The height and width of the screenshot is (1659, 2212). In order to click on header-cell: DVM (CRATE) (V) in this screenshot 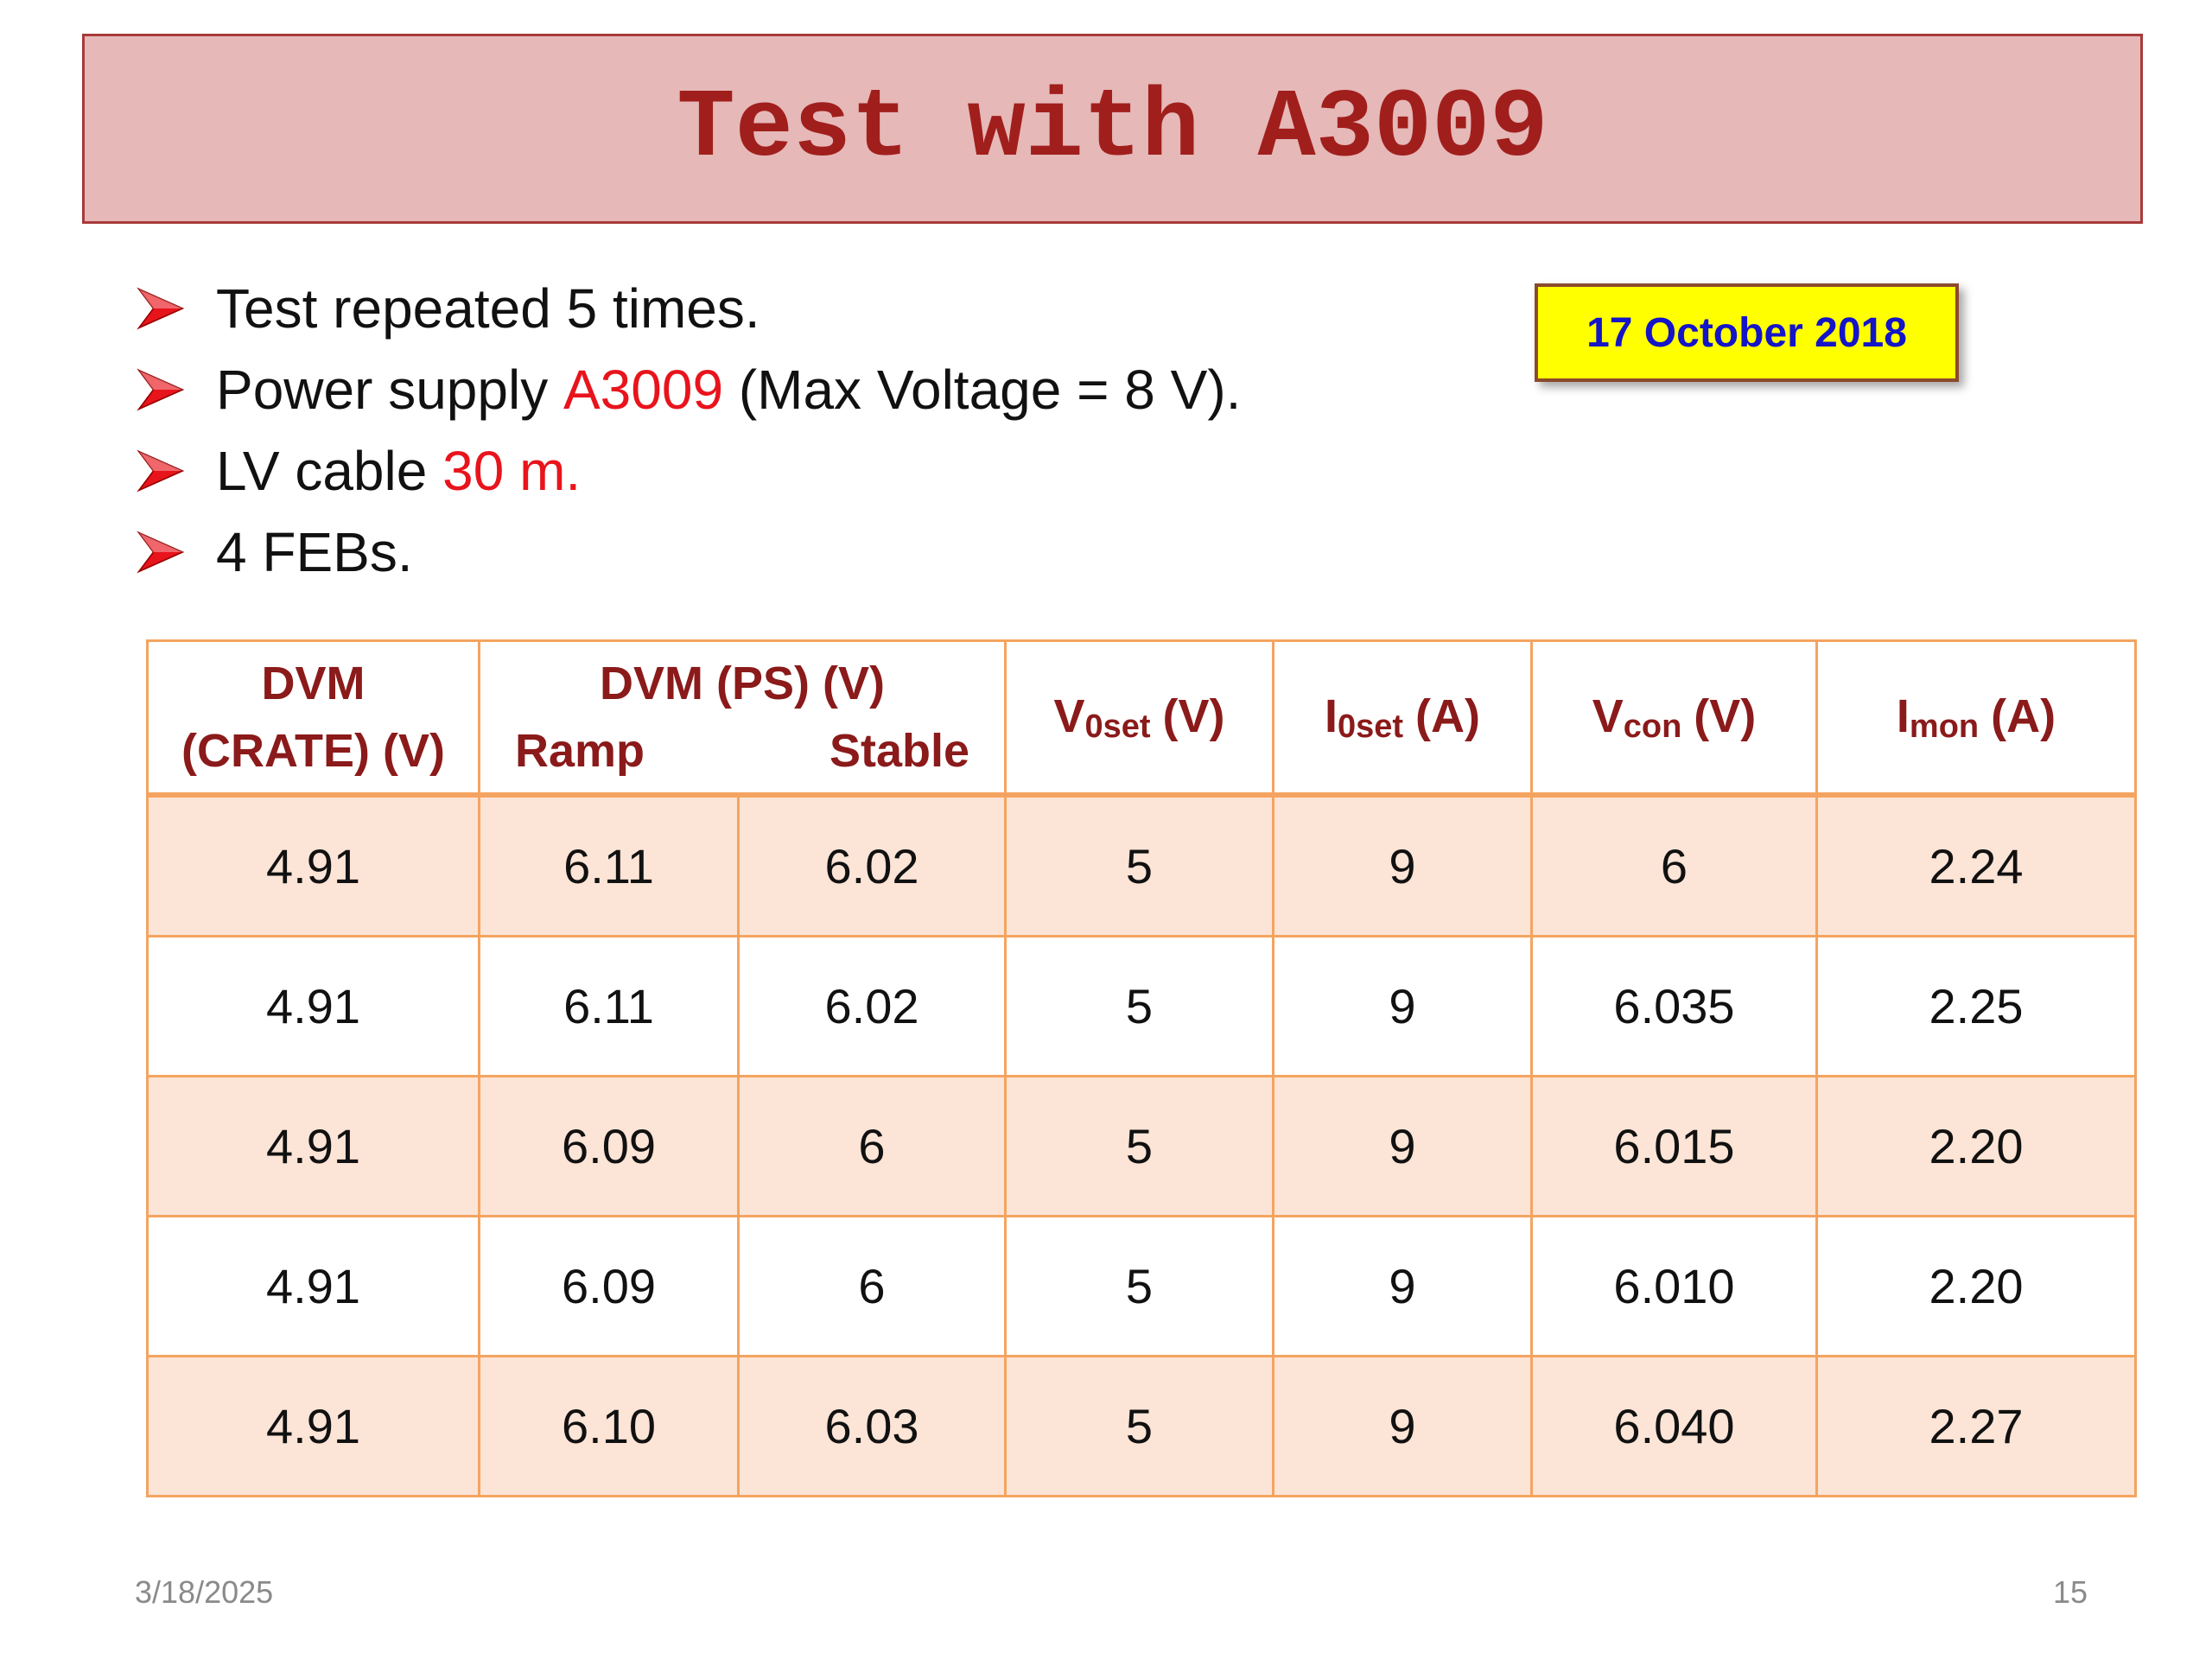, I will do `click(313, 718)`.